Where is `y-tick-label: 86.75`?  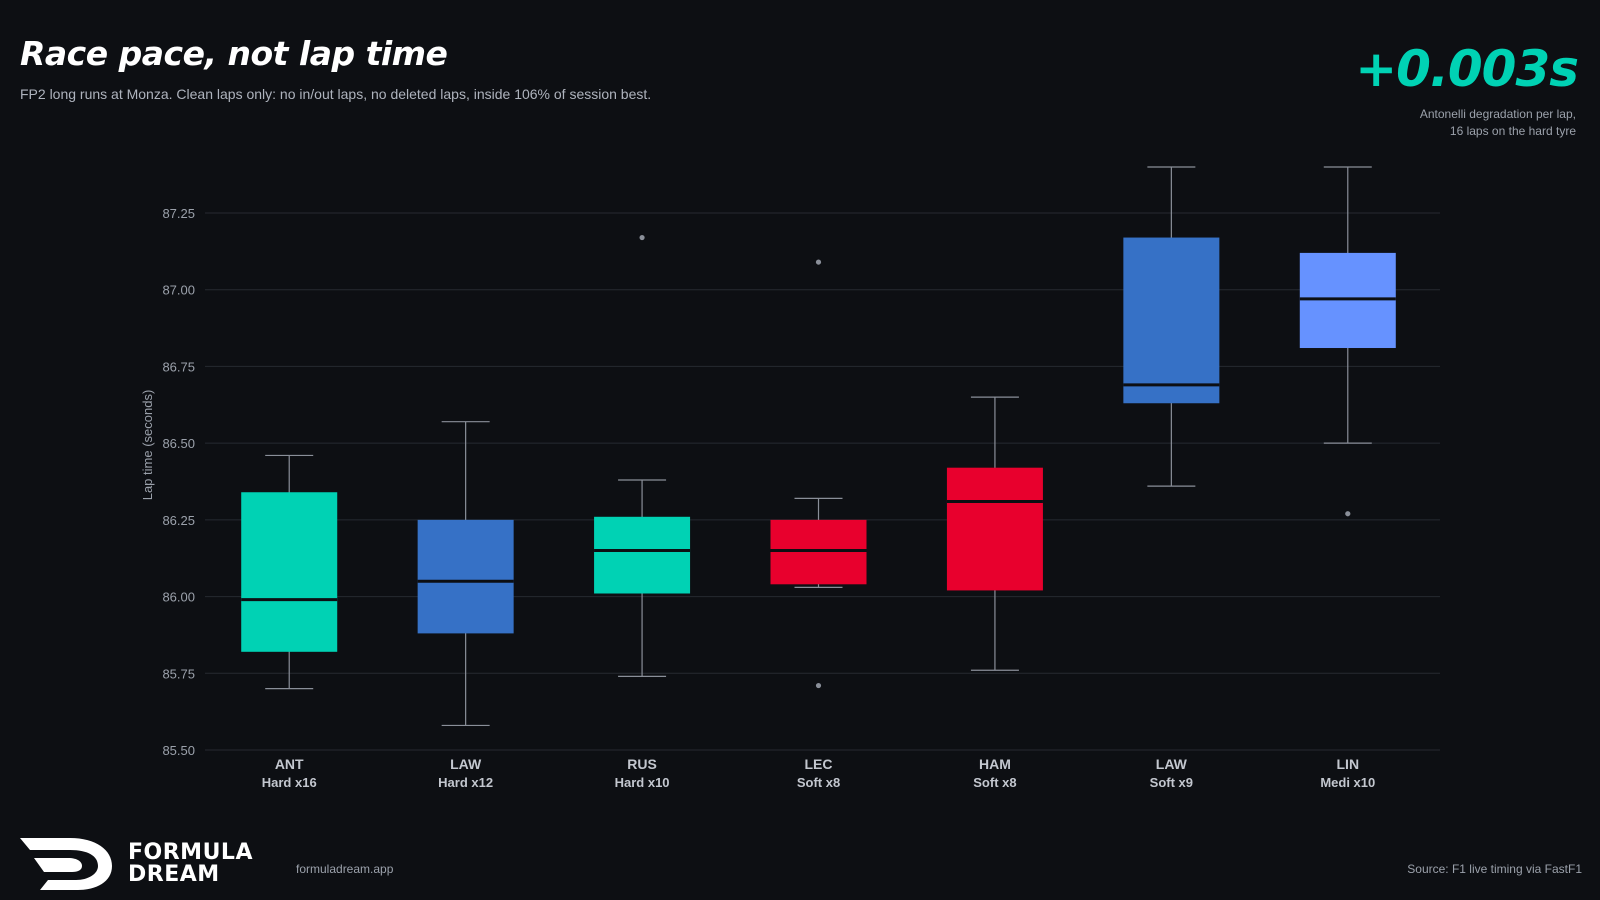
y-tick-label: 86.75 is located at coordinates (178, 366).